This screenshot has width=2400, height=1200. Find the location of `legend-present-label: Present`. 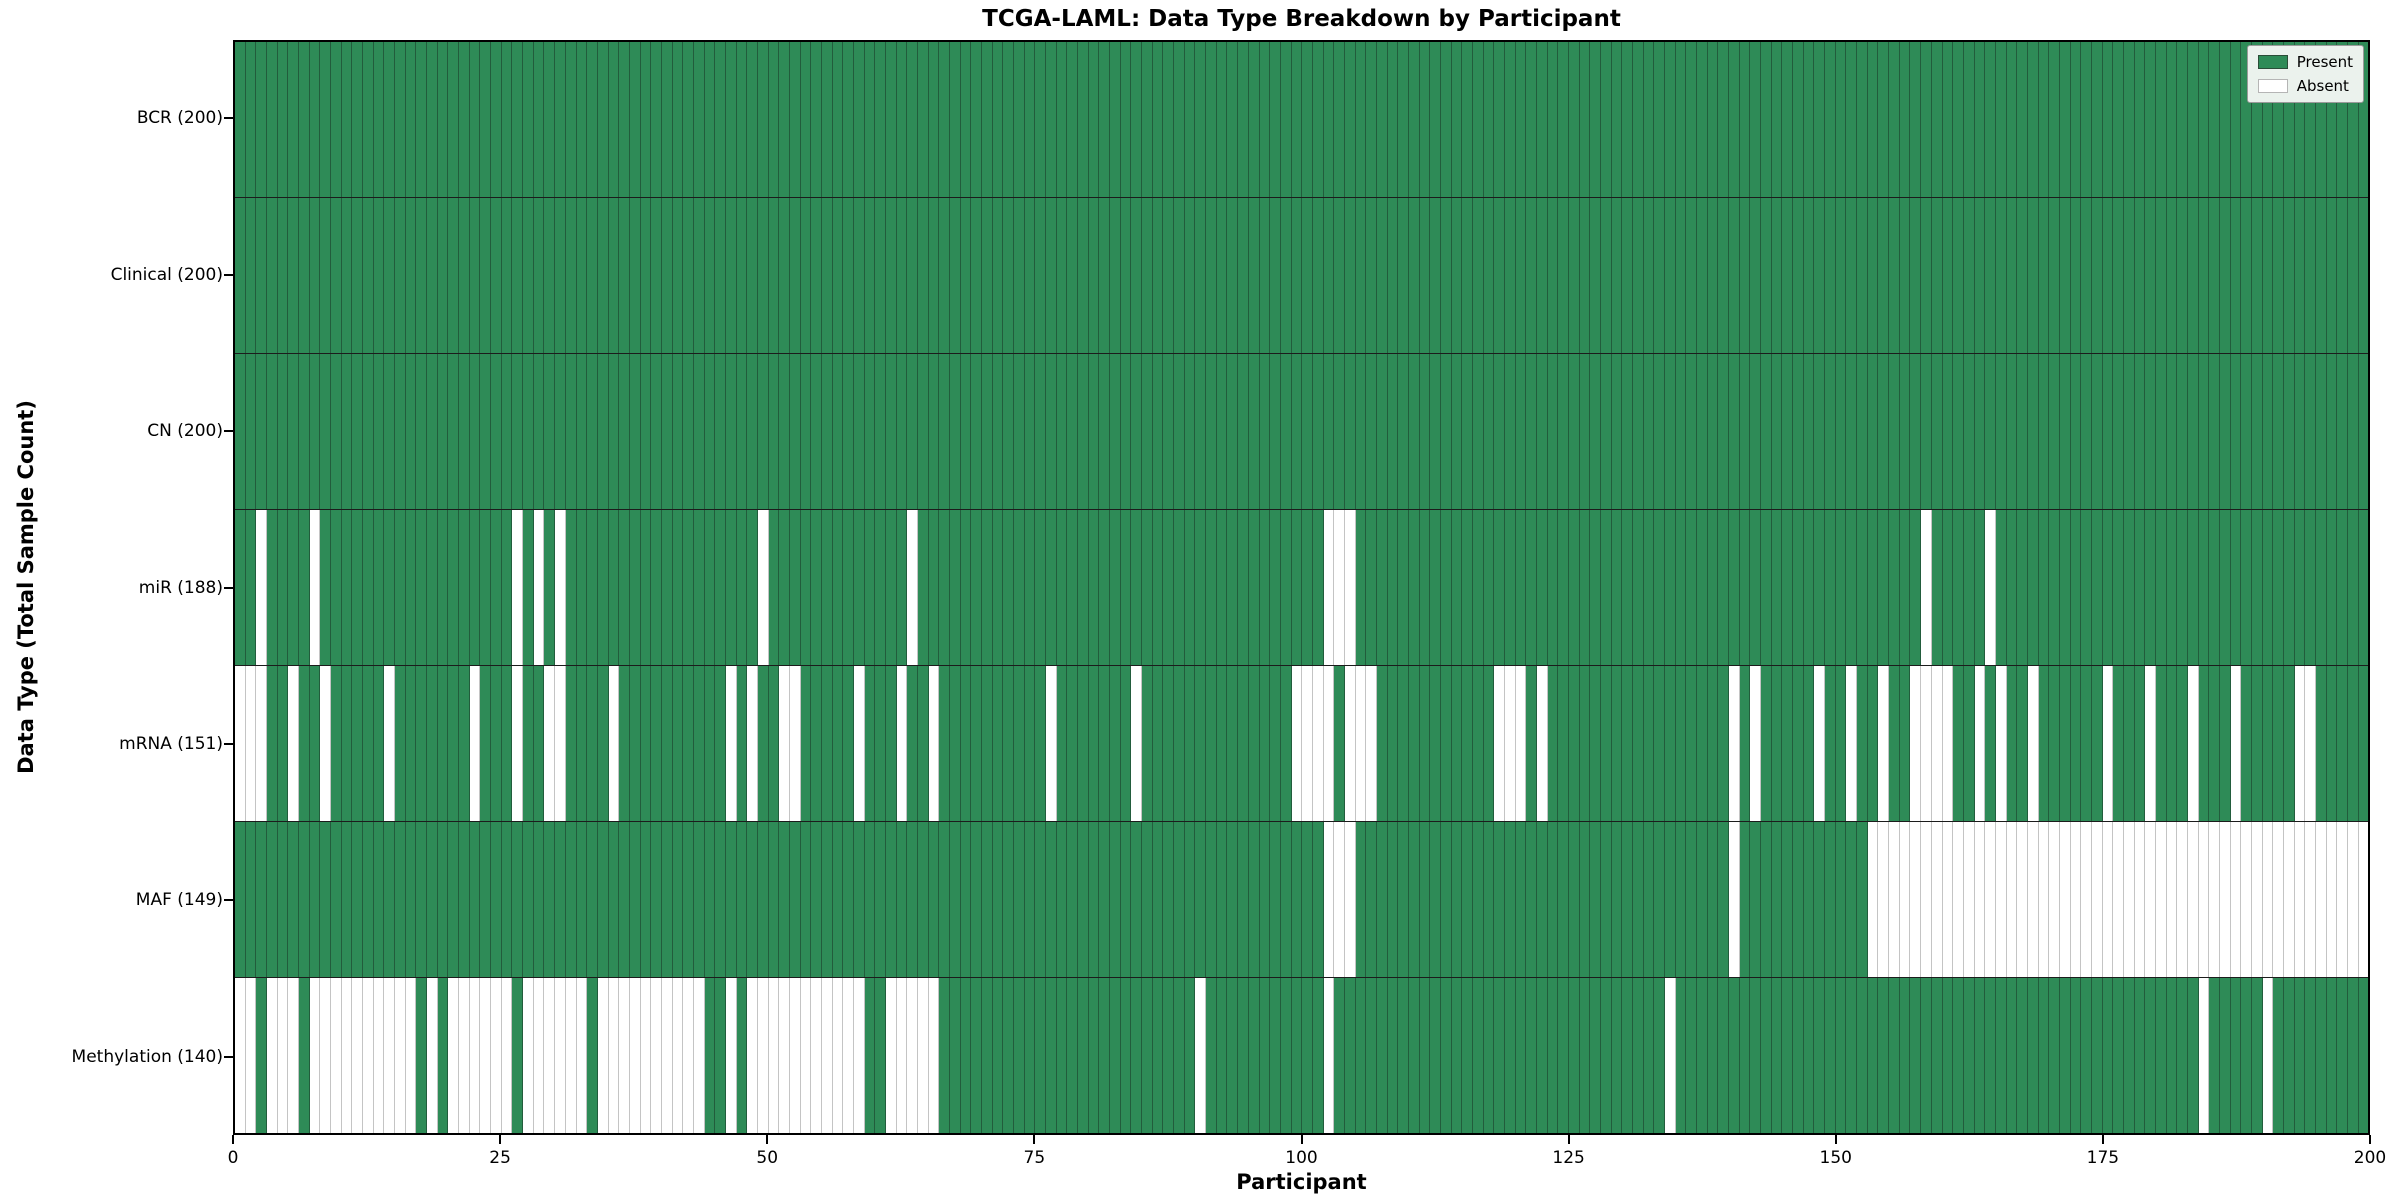

legend-present-label: Present is located at coordinates (2324, 62).